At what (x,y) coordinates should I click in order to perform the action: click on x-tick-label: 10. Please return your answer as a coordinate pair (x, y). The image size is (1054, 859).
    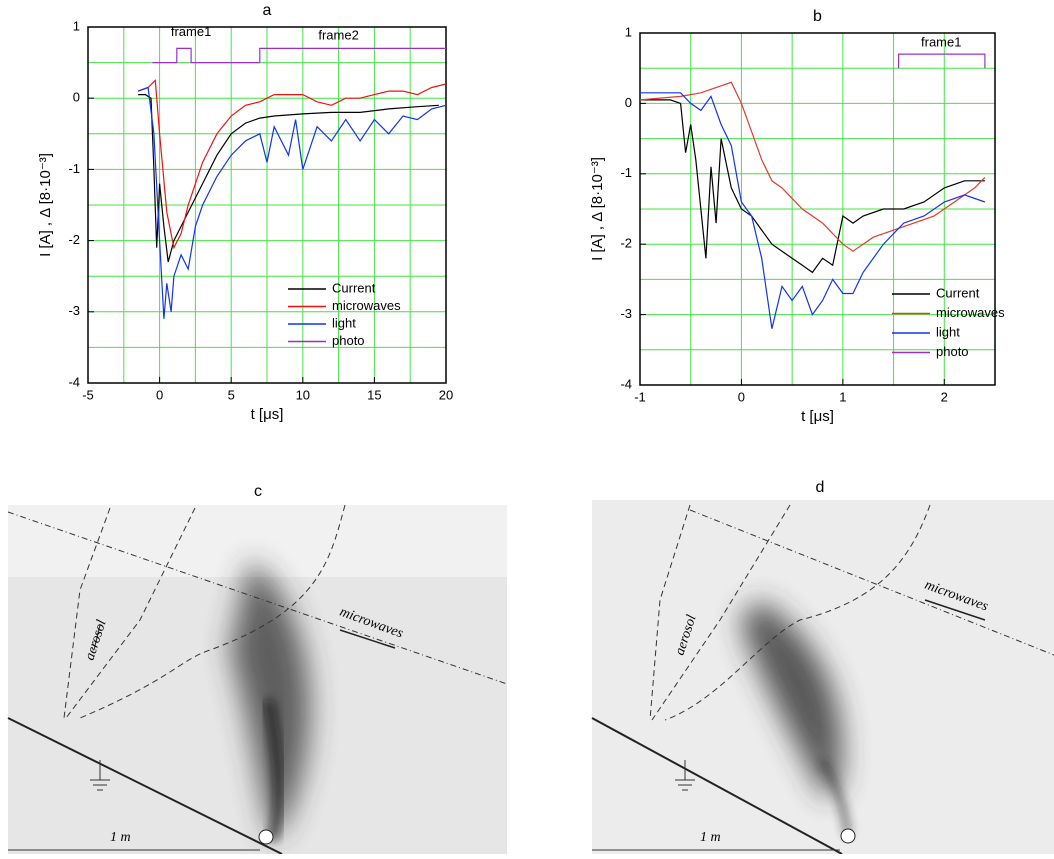
    Looking at the image, I should click on (303, 394).